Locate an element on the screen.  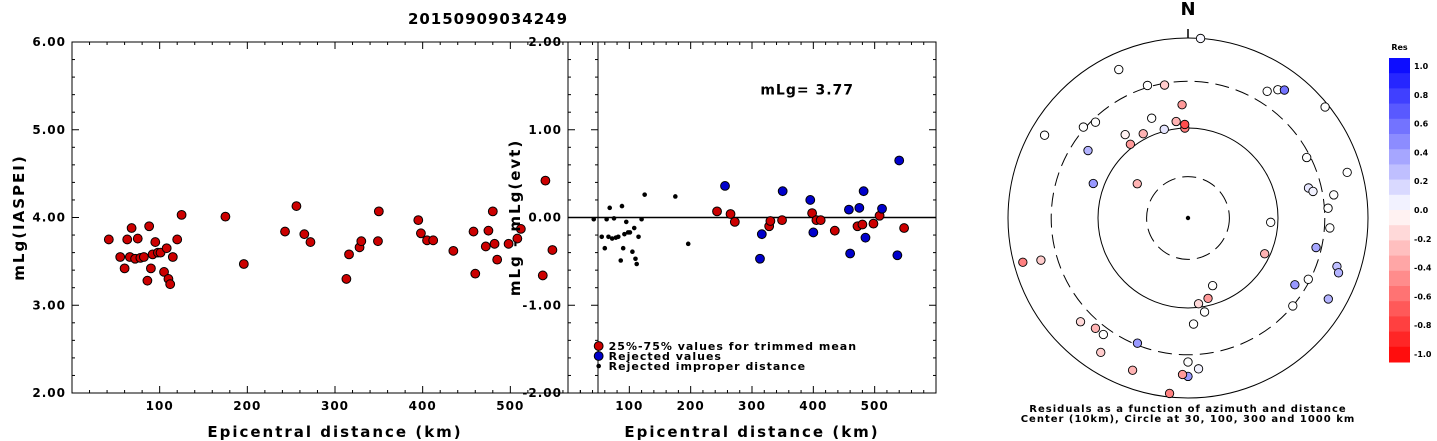
x-axis-label: Epicentral distance (km) is located at coordinates (334, 432).